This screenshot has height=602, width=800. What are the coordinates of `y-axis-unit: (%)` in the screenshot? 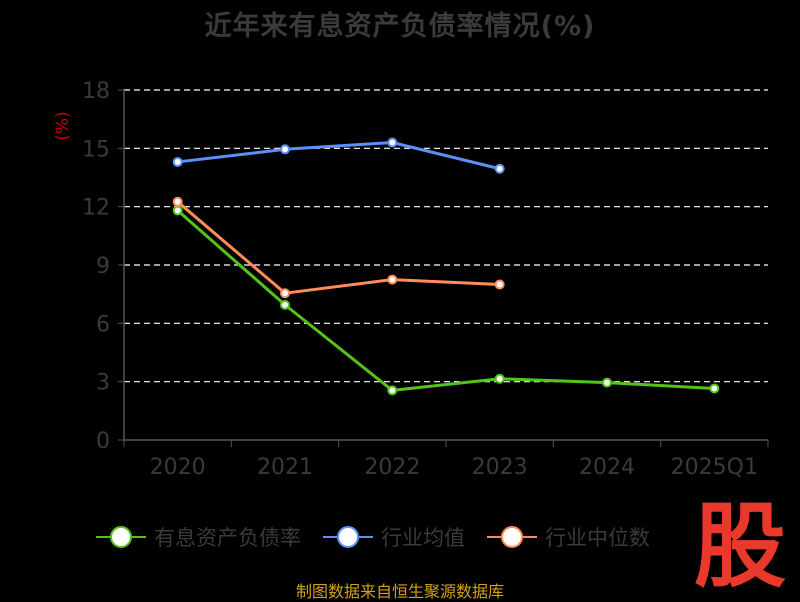 It's located at (63, 125).